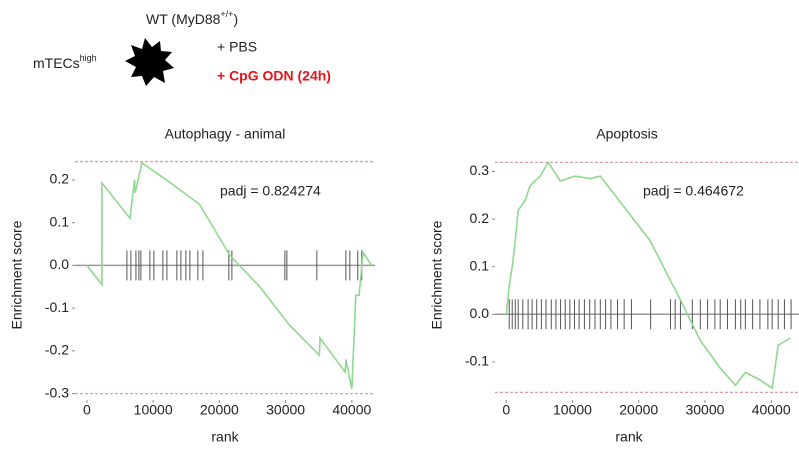 The width and height of the screenshot is (799, 449). What do you see at coordinates (225, 134) in the screenshot?
I see `chart-title: Autophagy - animal` at bounding box center [225, 134].